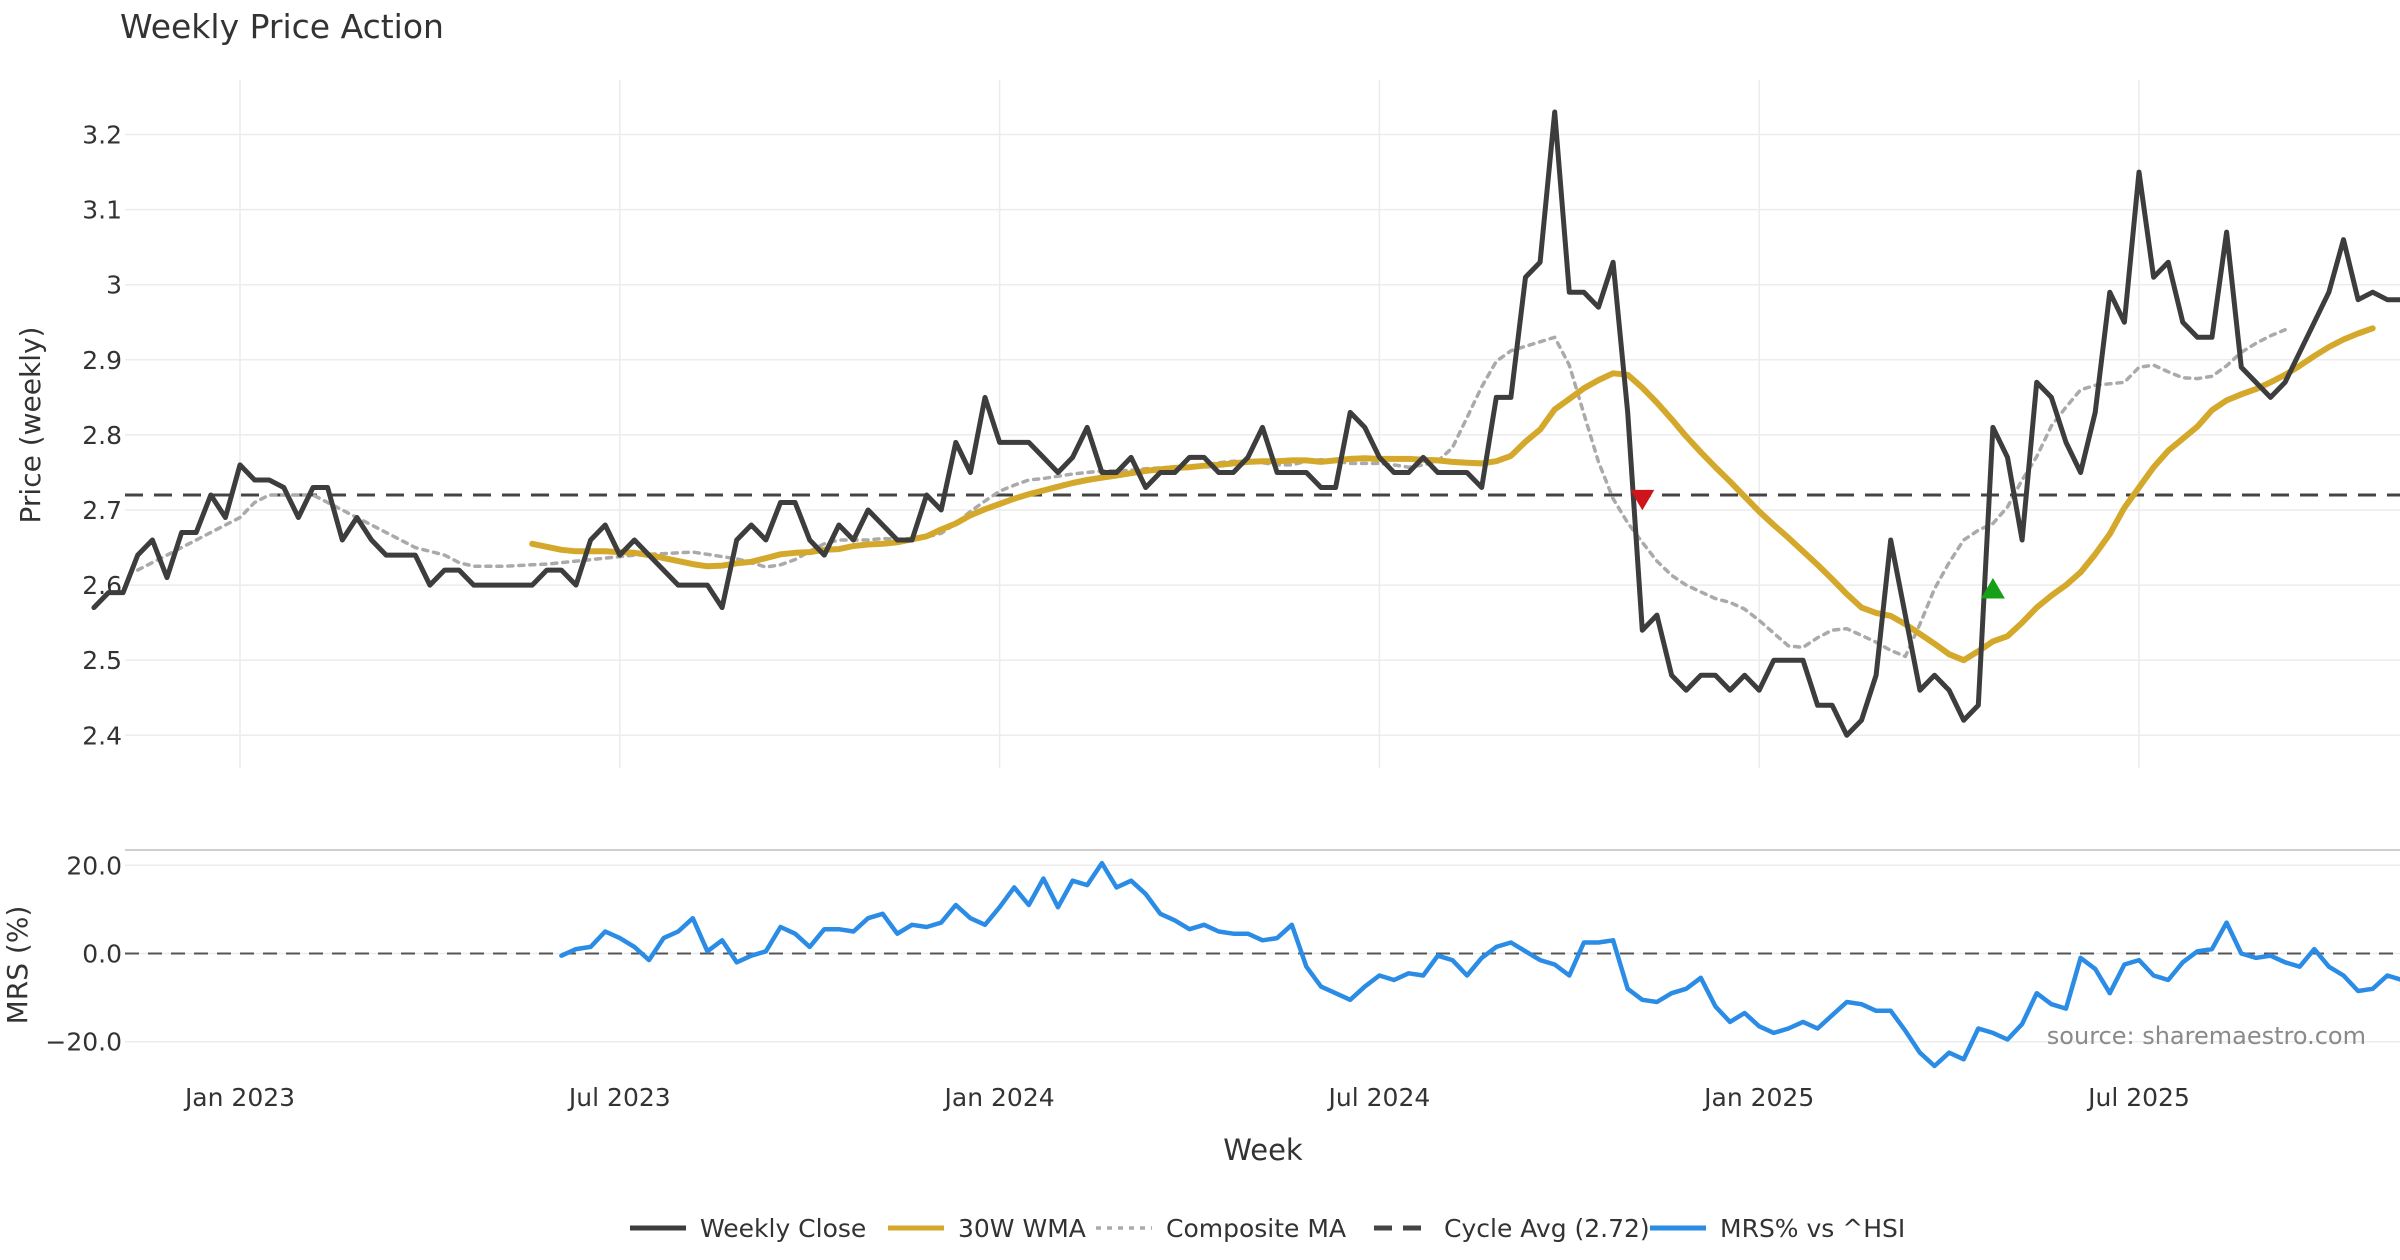  Describe the element at coordinates (102, 585) in the screenshot. I see `price-y-tick-label: 2.6` at that location.